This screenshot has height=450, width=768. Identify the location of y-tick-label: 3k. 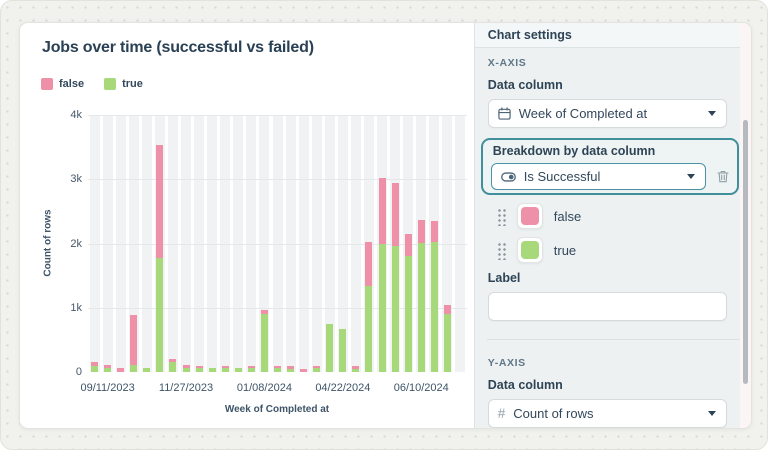
(76, 179).